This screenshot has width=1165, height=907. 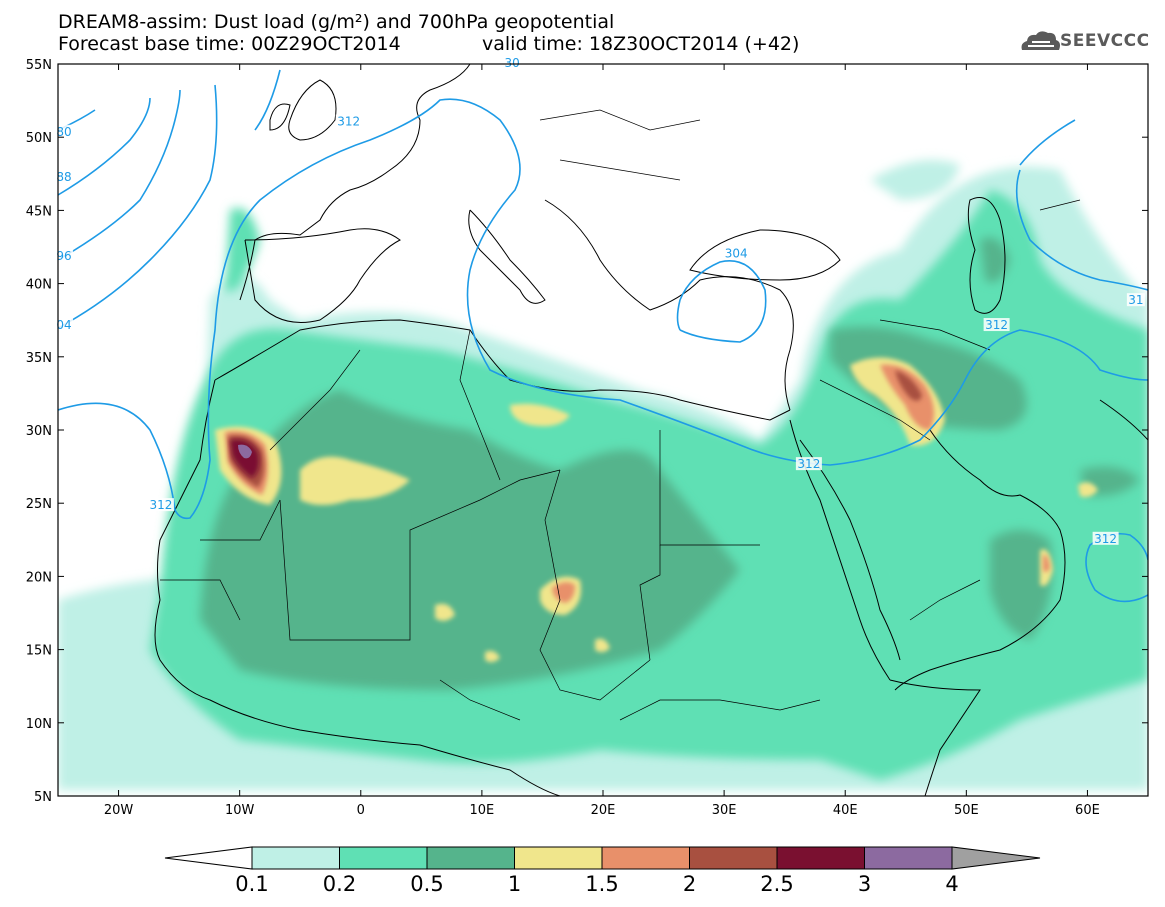 What do you see at coordinates (251, 884) in the screenshot?
I see `colorbar-label: 0.1` at bounding box center [251, 884].